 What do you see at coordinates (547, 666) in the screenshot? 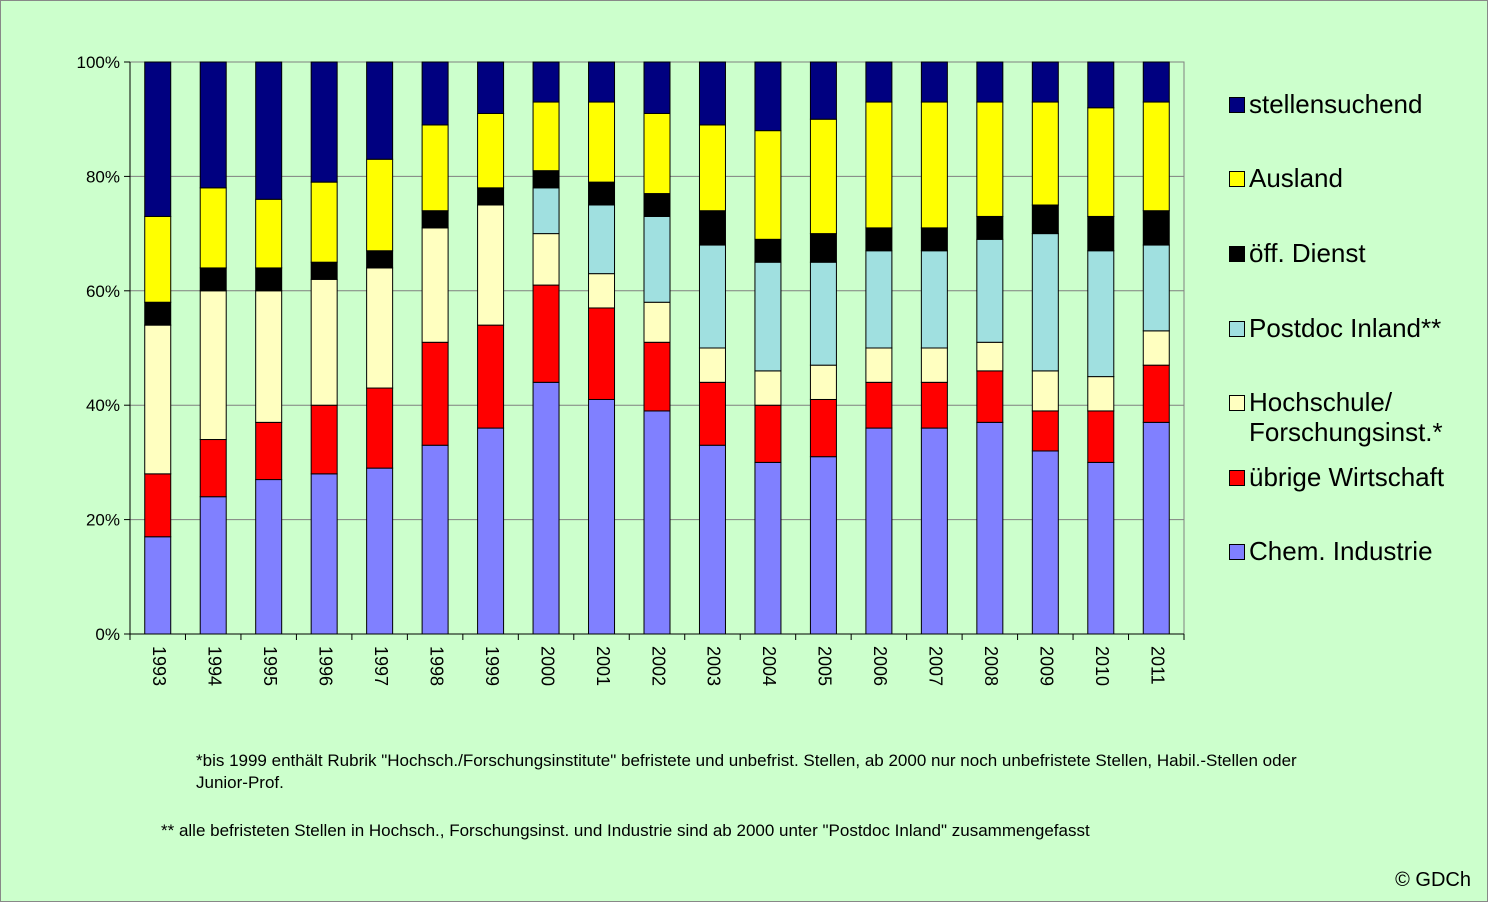
I see `x-tick-label: 2000` at bounding box center [547, 666].